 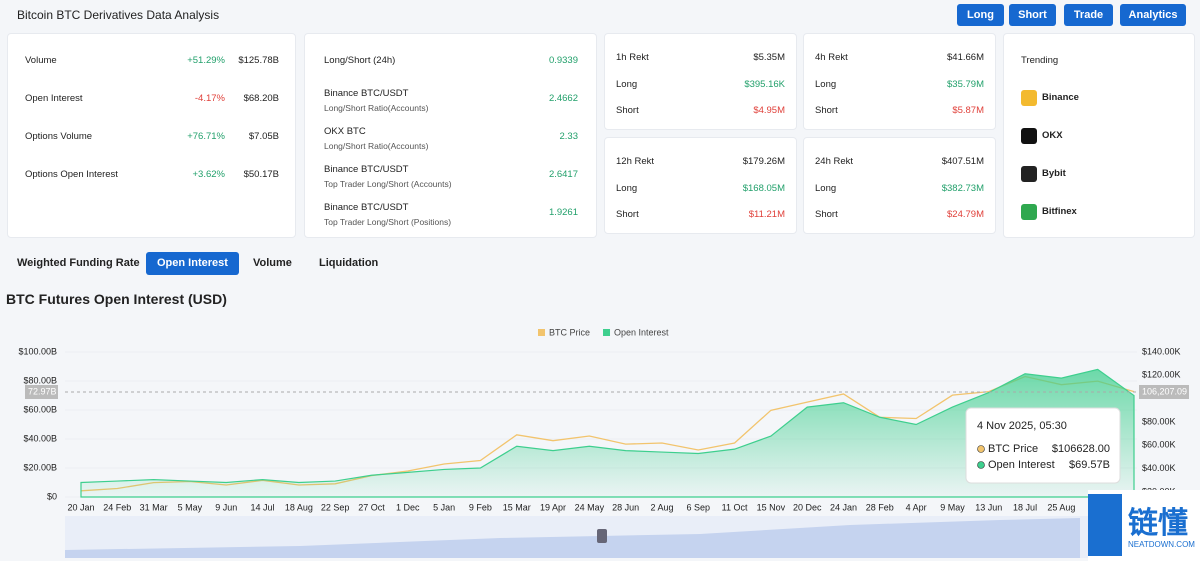 What do you see at coordinates (206, 60) in the screenshot?
I see `stat-change: +51.29%` at bounding box center [206, 60].